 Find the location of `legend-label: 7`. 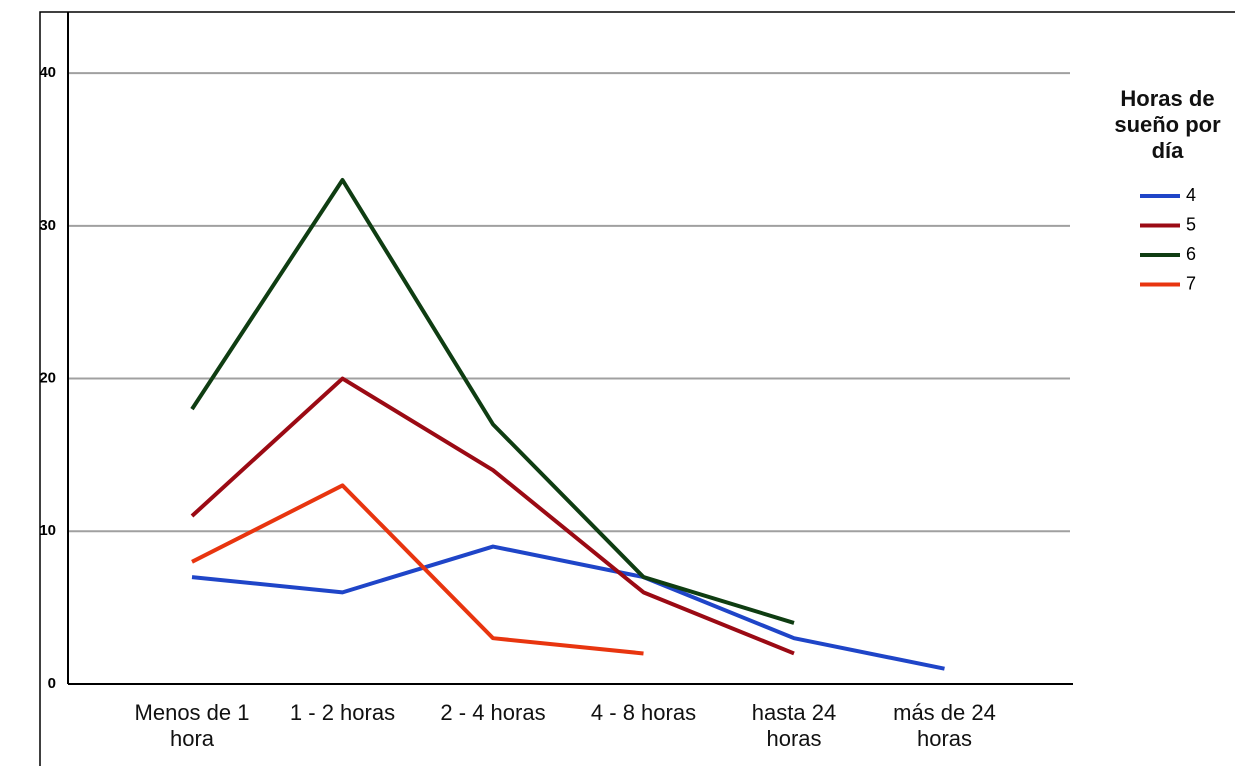

legend-label: 7 is located at coordinates (1191, 283).